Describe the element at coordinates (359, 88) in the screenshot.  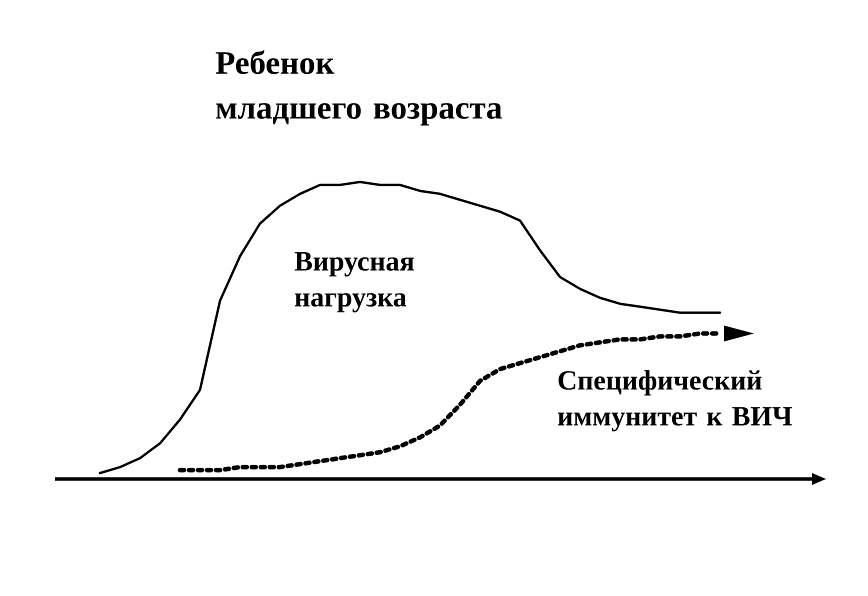
I see `chart-title: Ребенок младшего возраста` at that location.